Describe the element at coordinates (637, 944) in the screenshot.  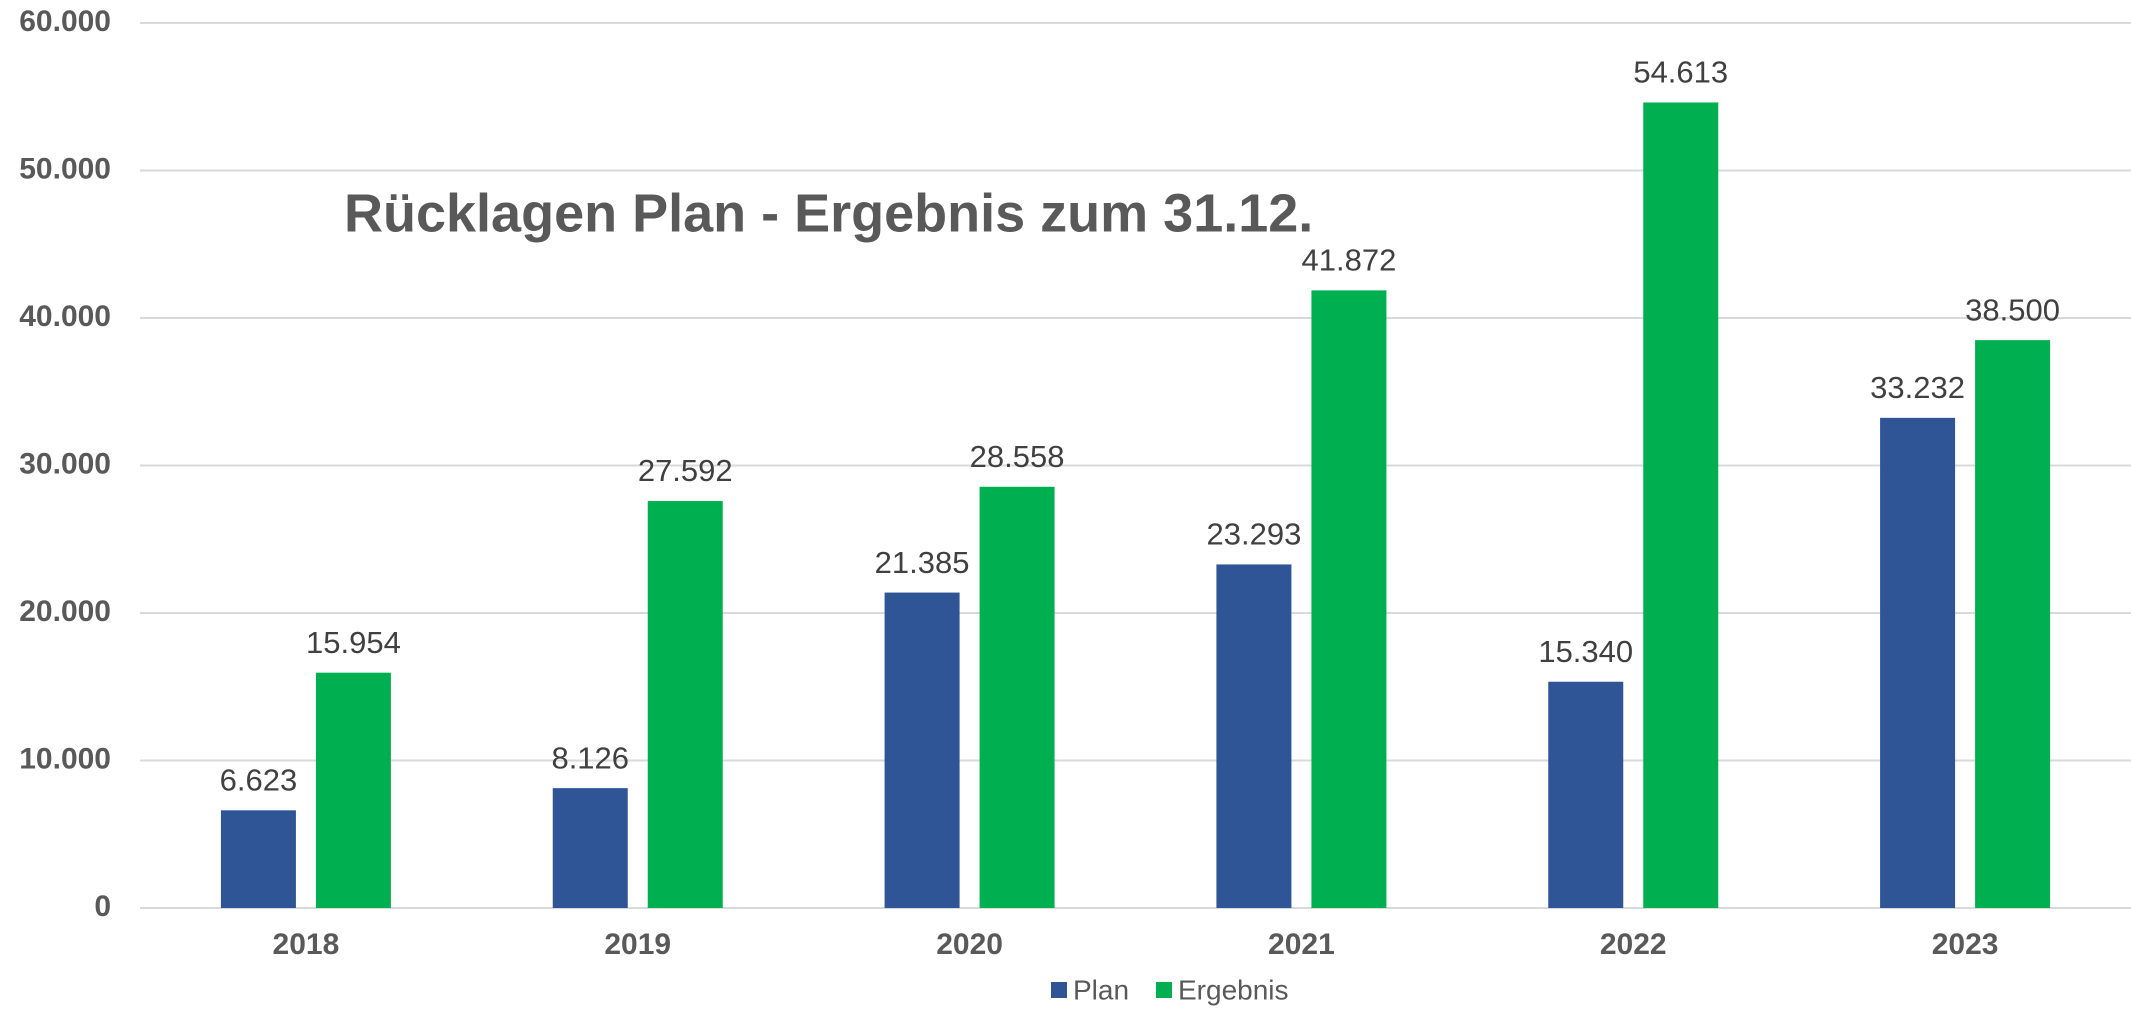
I see `x-tick-label: 2019` at that location.